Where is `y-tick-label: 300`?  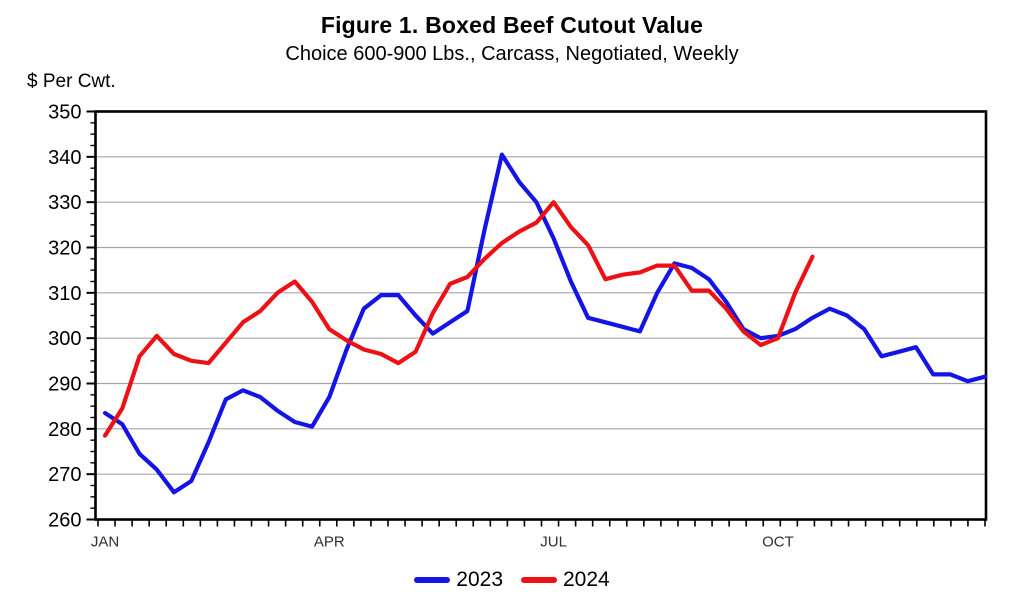 y-tick-label: 300 is located at coordinates (64, 339).